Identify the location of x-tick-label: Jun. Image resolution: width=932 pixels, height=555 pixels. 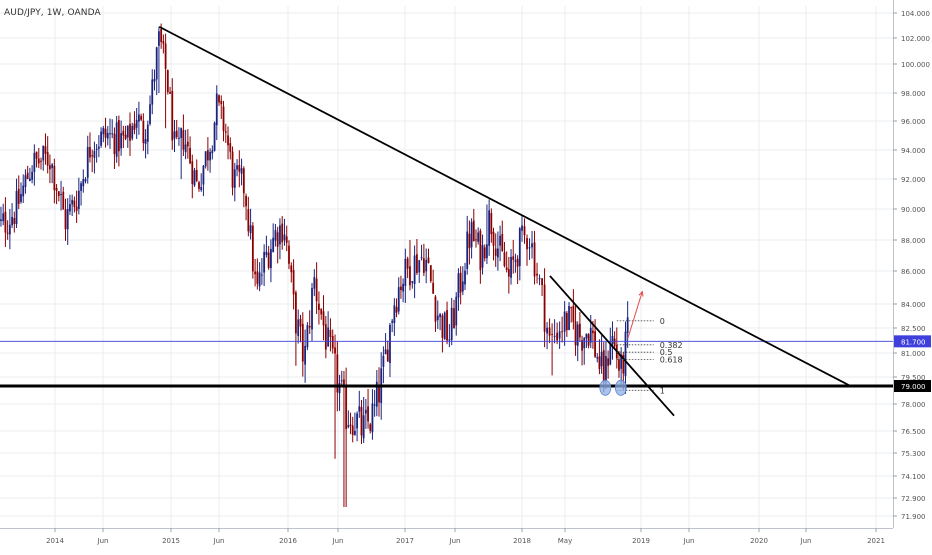
(103, 541).